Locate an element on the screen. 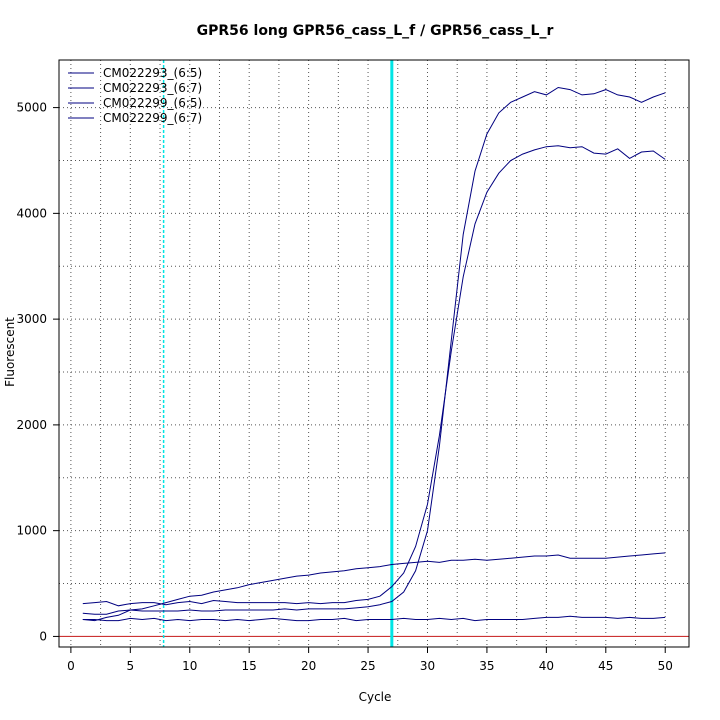 The width and height of the screenshot is (720, 720). x-tick-label: 15 is located at coordinates (249, 666).